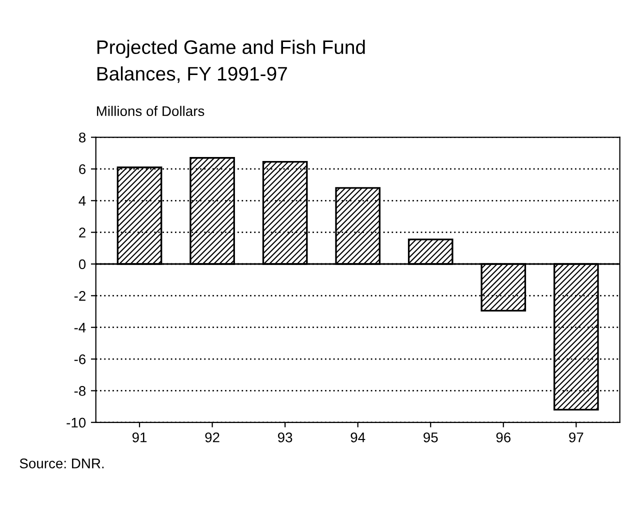 The height and width of the screenshot is (528, 639). Describe the element at coordinates (82, 169) in the screenshot. I see `y-tick-label: 6` at that location.